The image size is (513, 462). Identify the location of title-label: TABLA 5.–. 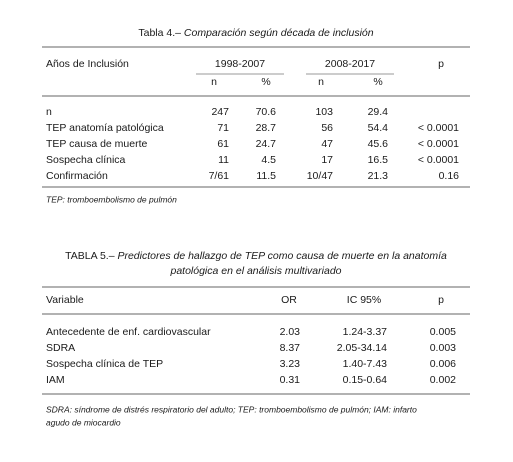
(90, 256).